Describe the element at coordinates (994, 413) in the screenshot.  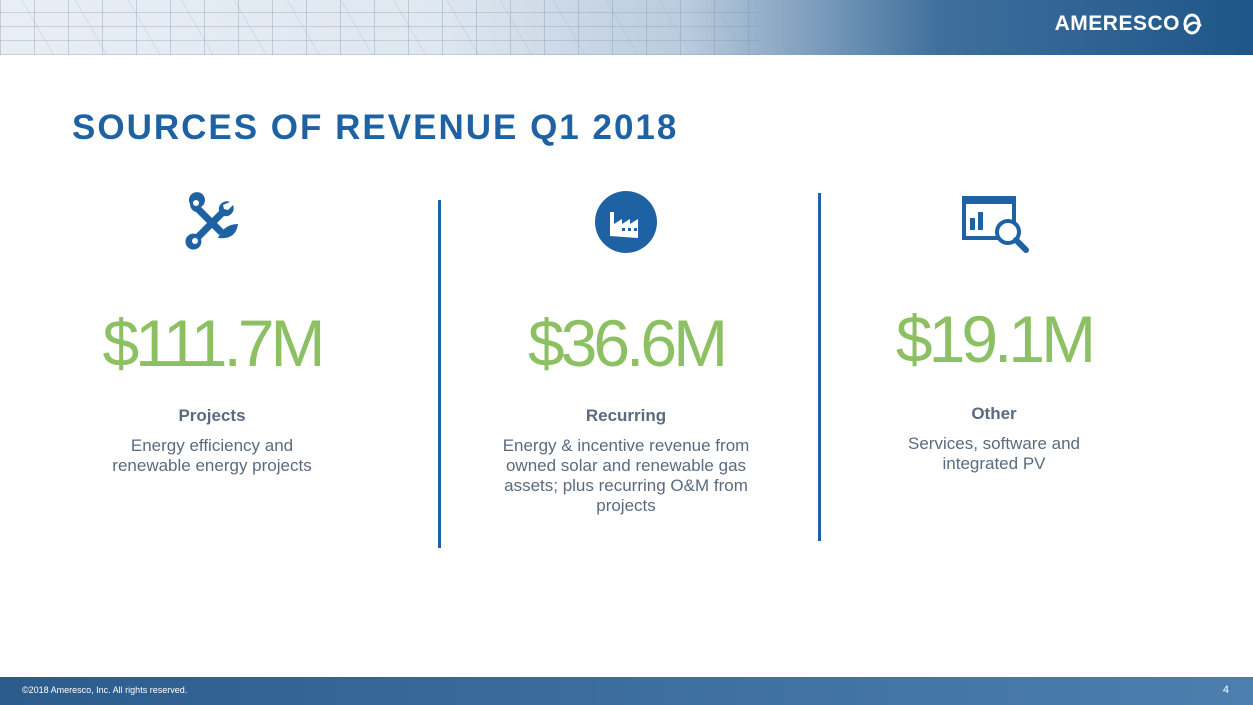
I see `category-label: Other` at that location.